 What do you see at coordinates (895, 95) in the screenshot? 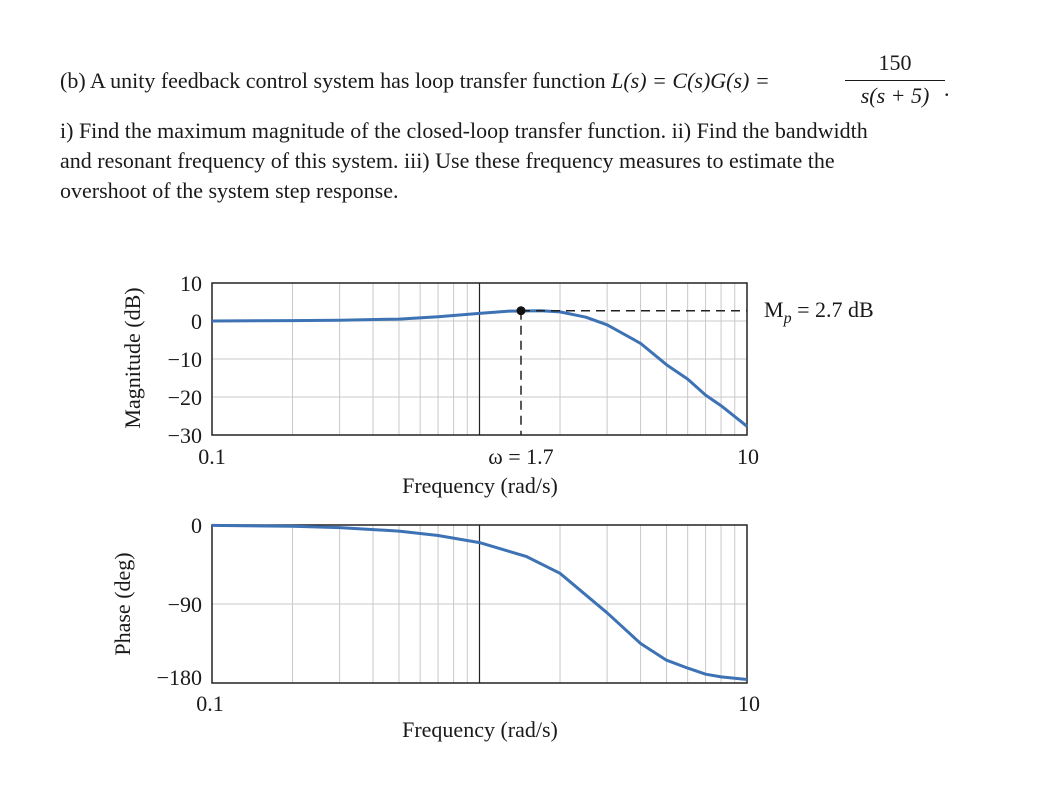
I see `fraction-denominator: s(s + 5)` at bounding box center [895, 95].